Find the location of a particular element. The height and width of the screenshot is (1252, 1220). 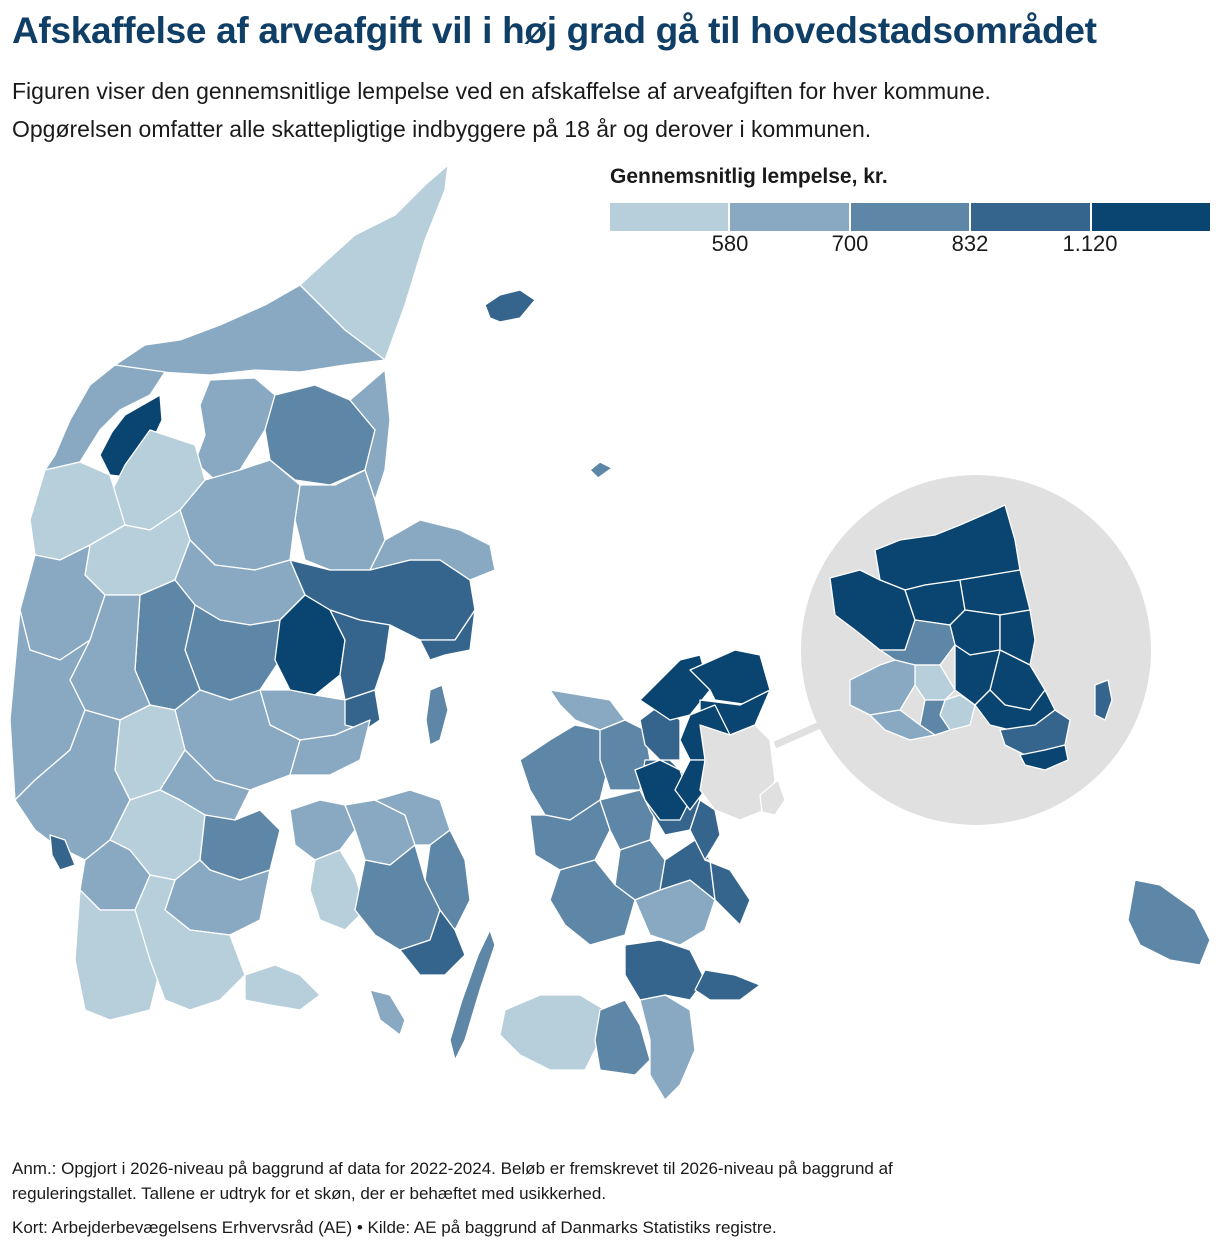

region-guldborgsund is located at coordinates (622, 1037).